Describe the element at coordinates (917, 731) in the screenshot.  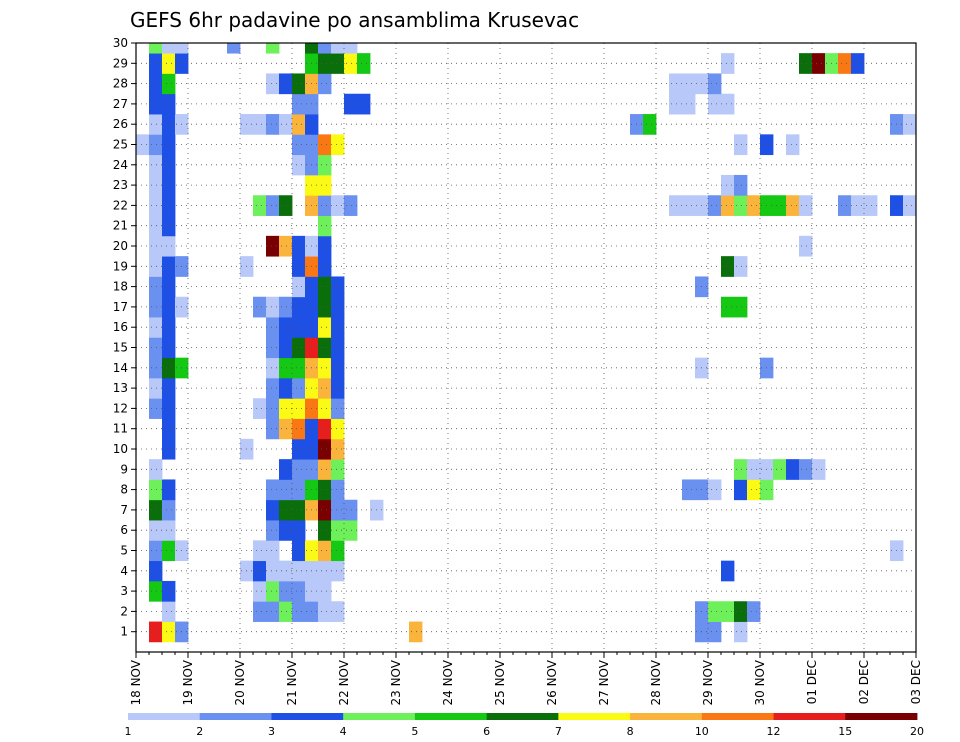
I see `colorbar-label: 20` at that location.